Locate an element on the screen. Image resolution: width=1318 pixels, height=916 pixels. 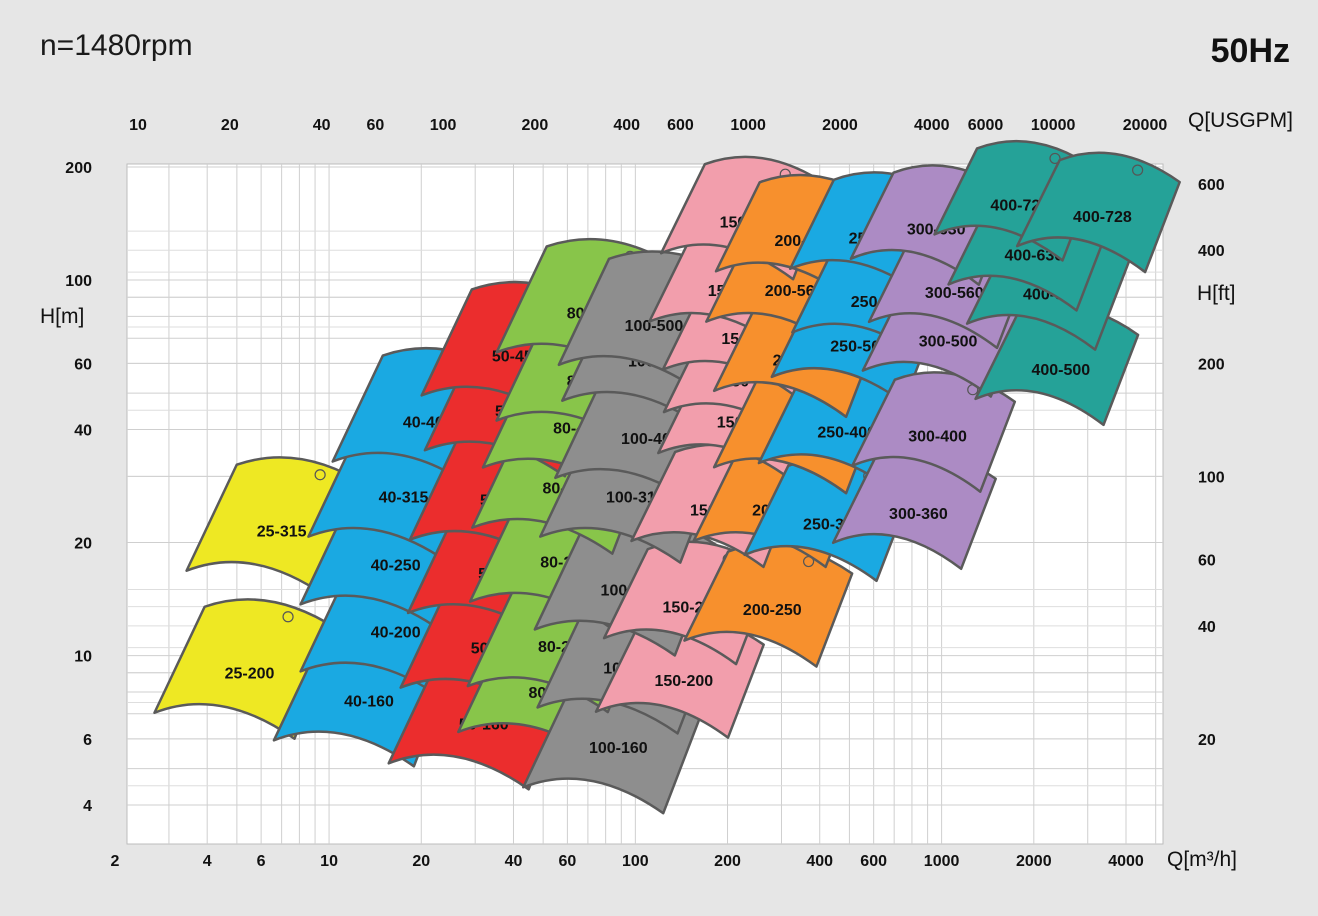
y-right-tick-label: 60 is located at coordinates (1207, 561).